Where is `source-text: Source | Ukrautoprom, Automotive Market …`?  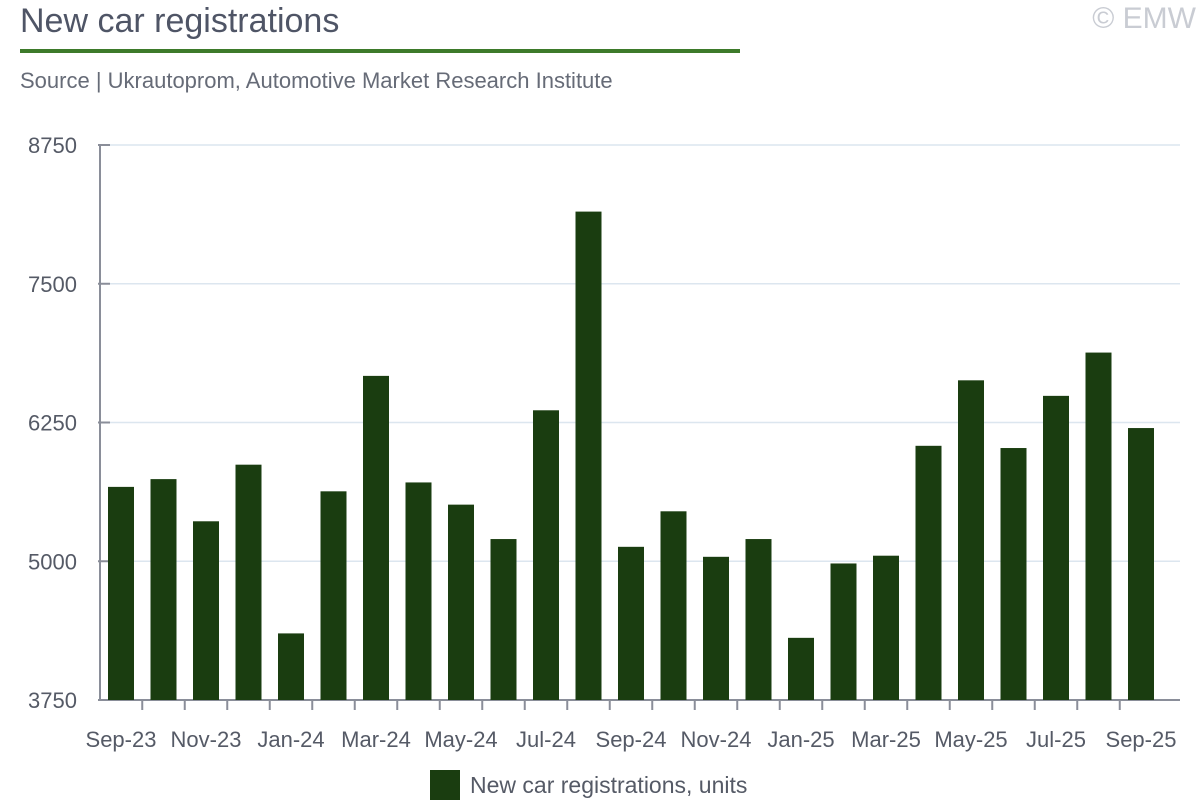
source-text: Source | Ukrautoprom, Automotive Market … is located at coordinates (316, 80).